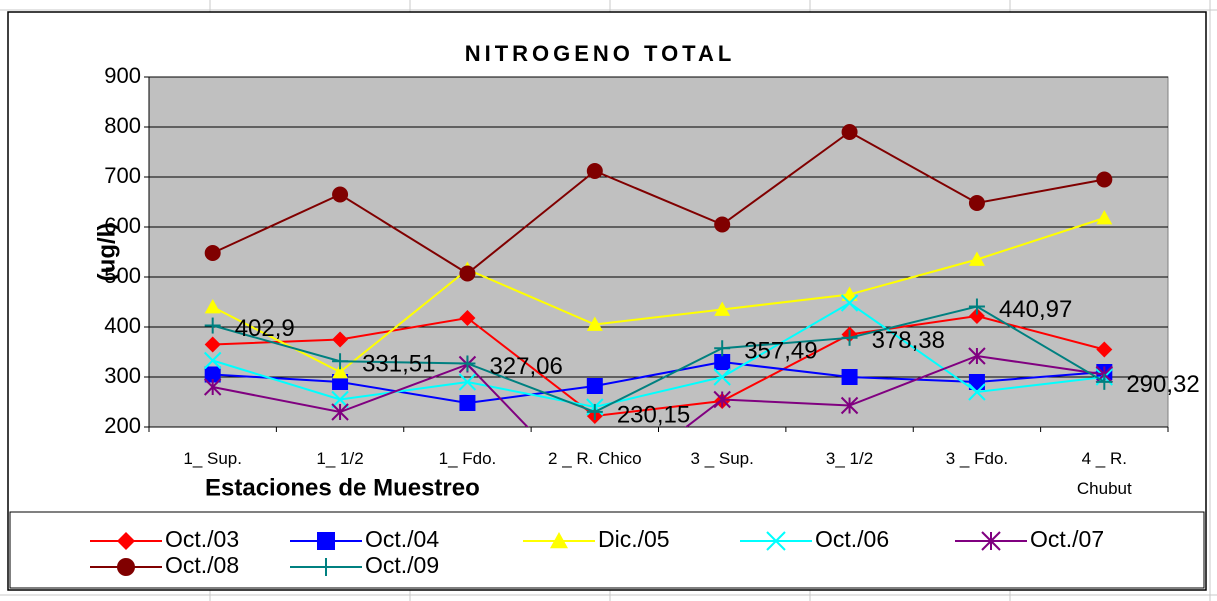 This screenshot has width=1217, height=601. What do you see at coordinates (122, 375) in the screenshot?
I see `y-tick-label: 300` at bounding box center [122, 375].